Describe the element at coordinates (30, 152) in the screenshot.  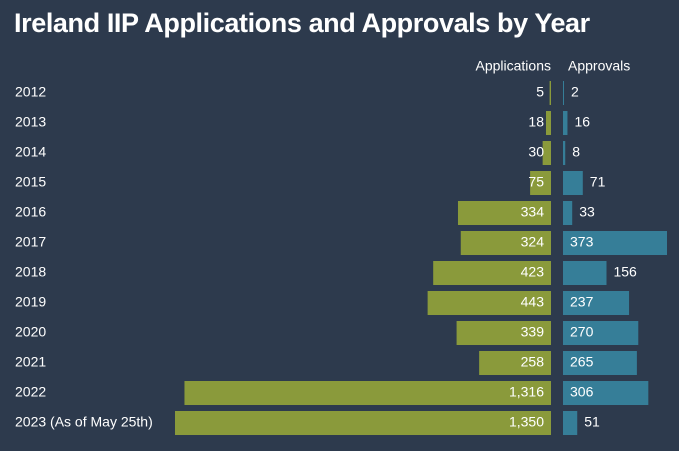
I see `category-label: 2014` at that location.